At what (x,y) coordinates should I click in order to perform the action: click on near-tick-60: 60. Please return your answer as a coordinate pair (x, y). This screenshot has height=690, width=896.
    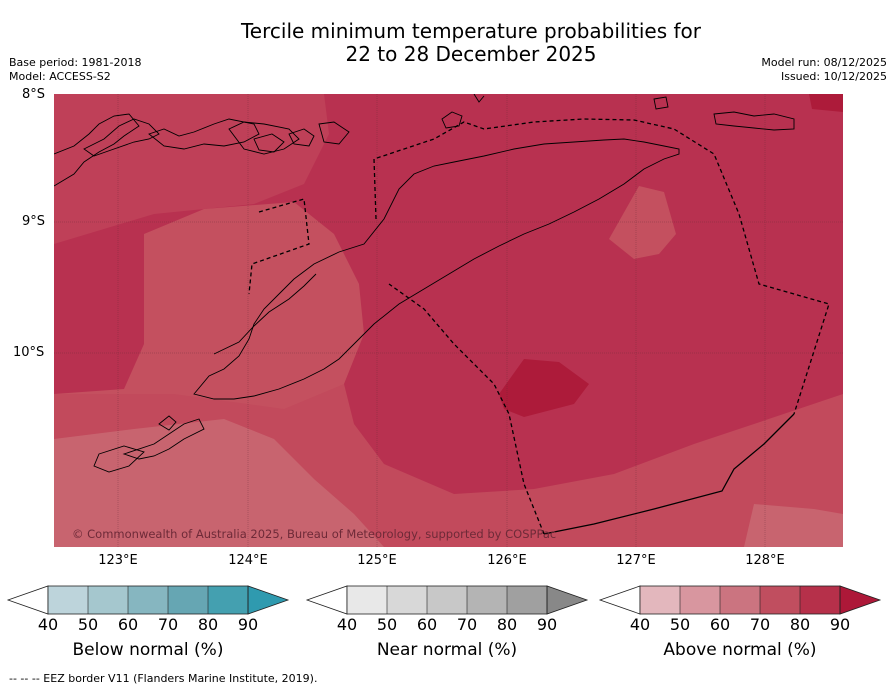
    Looking at the image, I should click on (427, 624).